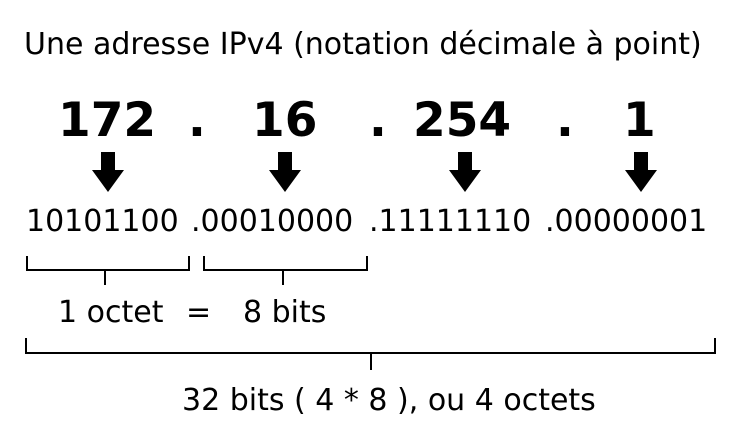  I want to click on total-bits-label: 32 bits ( 4 * 8 ), ou 4 octets, so click(389, 400).